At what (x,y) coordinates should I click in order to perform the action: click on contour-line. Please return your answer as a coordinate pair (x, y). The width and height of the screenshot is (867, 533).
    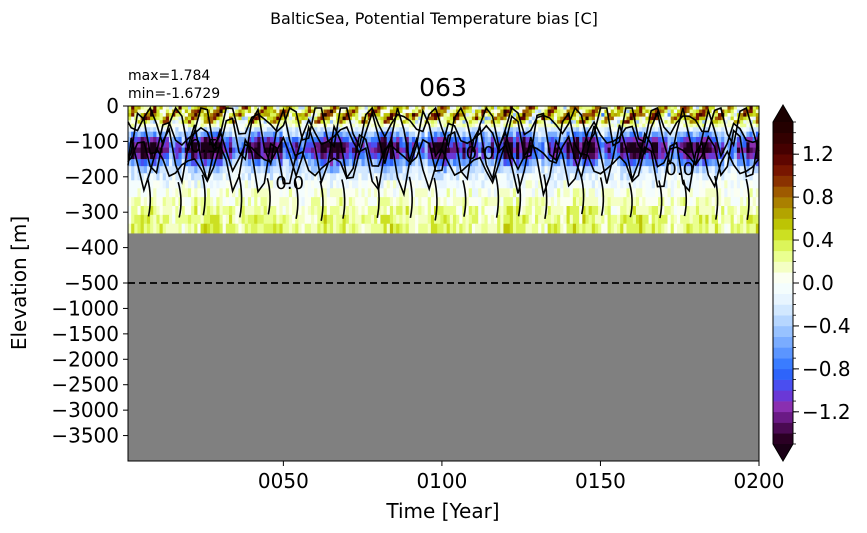
    Looking at the image, I should click on (685, 198).